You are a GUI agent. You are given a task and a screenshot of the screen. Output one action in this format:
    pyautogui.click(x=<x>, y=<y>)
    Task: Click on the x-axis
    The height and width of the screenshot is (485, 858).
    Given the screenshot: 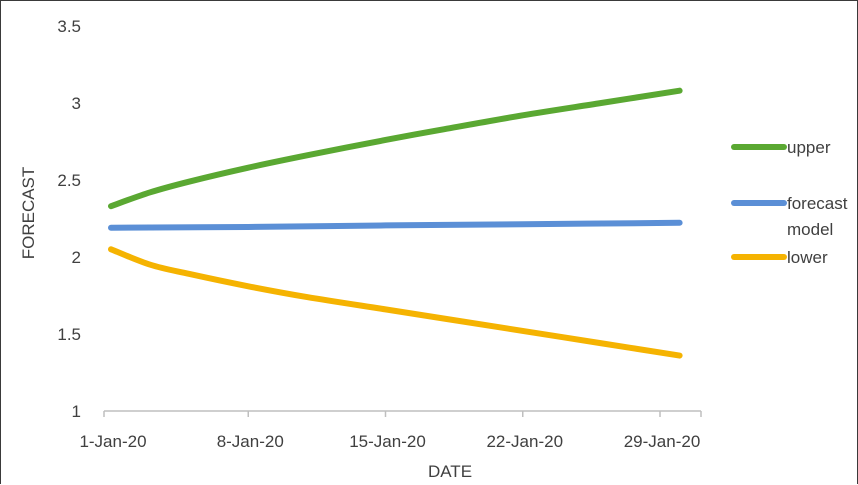 What is the action you would take?
    pyautogui.click(x=402, y=413)
    